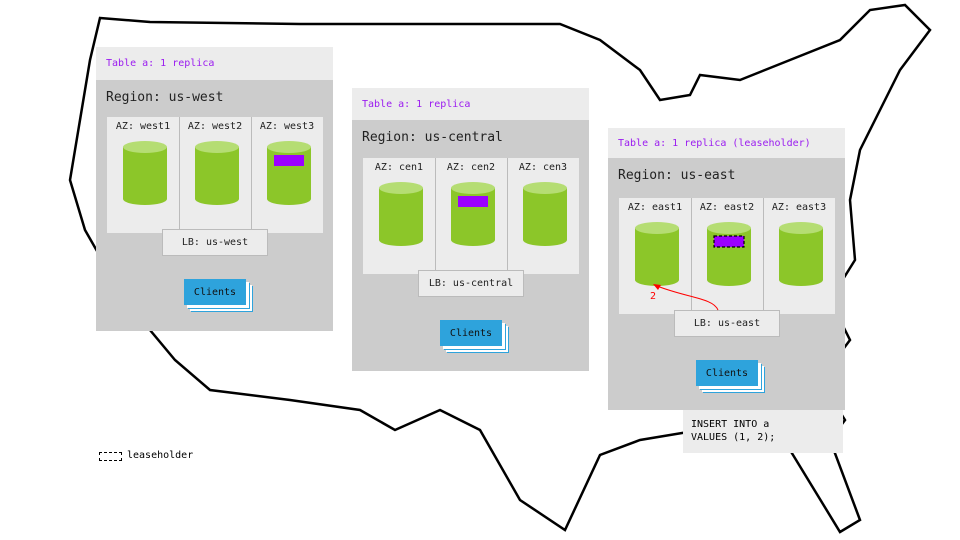 The width and height of the screenshot is (960, 540). What do you see at coordinates (726, 143) in the screenshot?
I see `table-label: Table a: 1 replica (leaseholder)` at bounding box center [726, 143].